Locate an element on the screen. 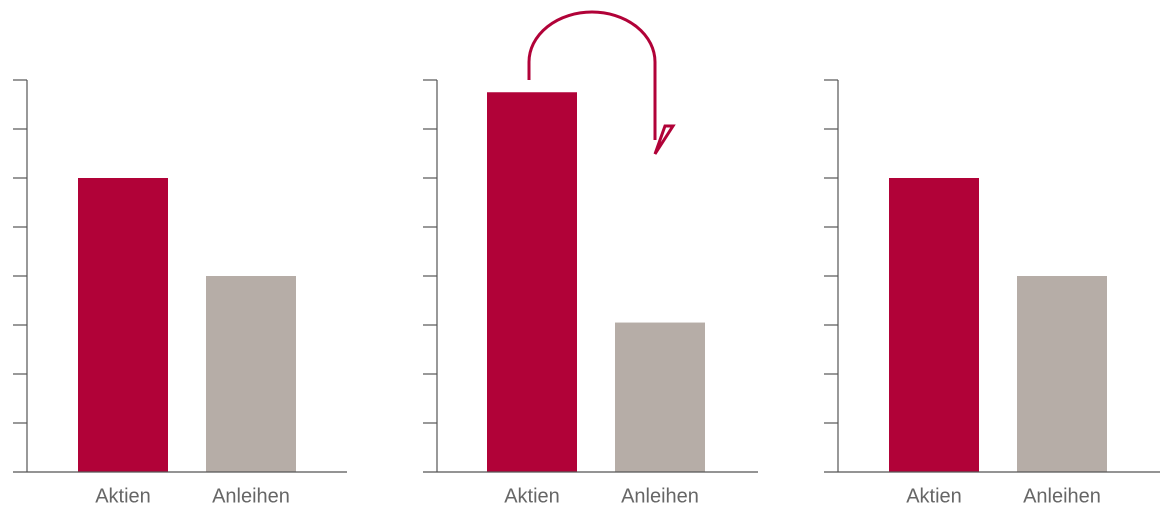 The image size is (1160, 525). arrow-head-icon is located at coordinates (664, 139).